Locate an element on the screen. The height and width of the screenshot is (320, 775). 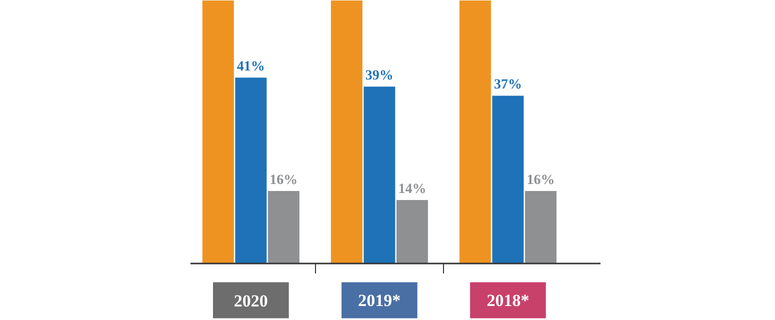
data-label: 37% is located at coordinates (508, 85).